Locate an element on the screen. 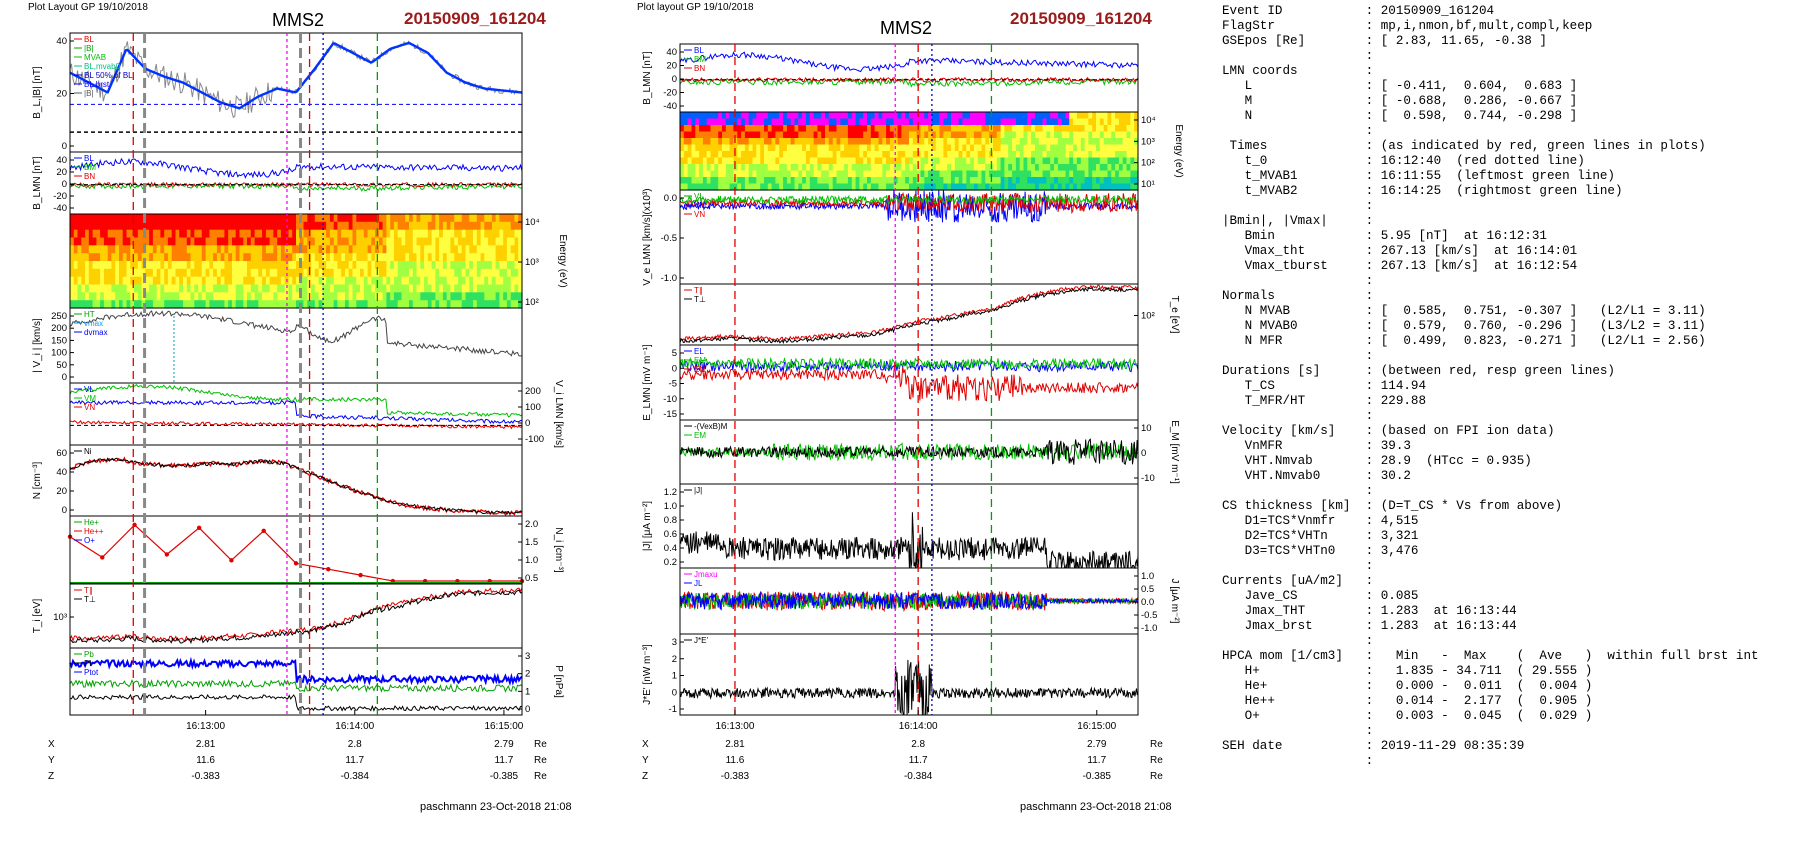 The width and height of the screenshot is (1804, 841). legend-label: BL,mvab0 is located at coordinates (102, 66).